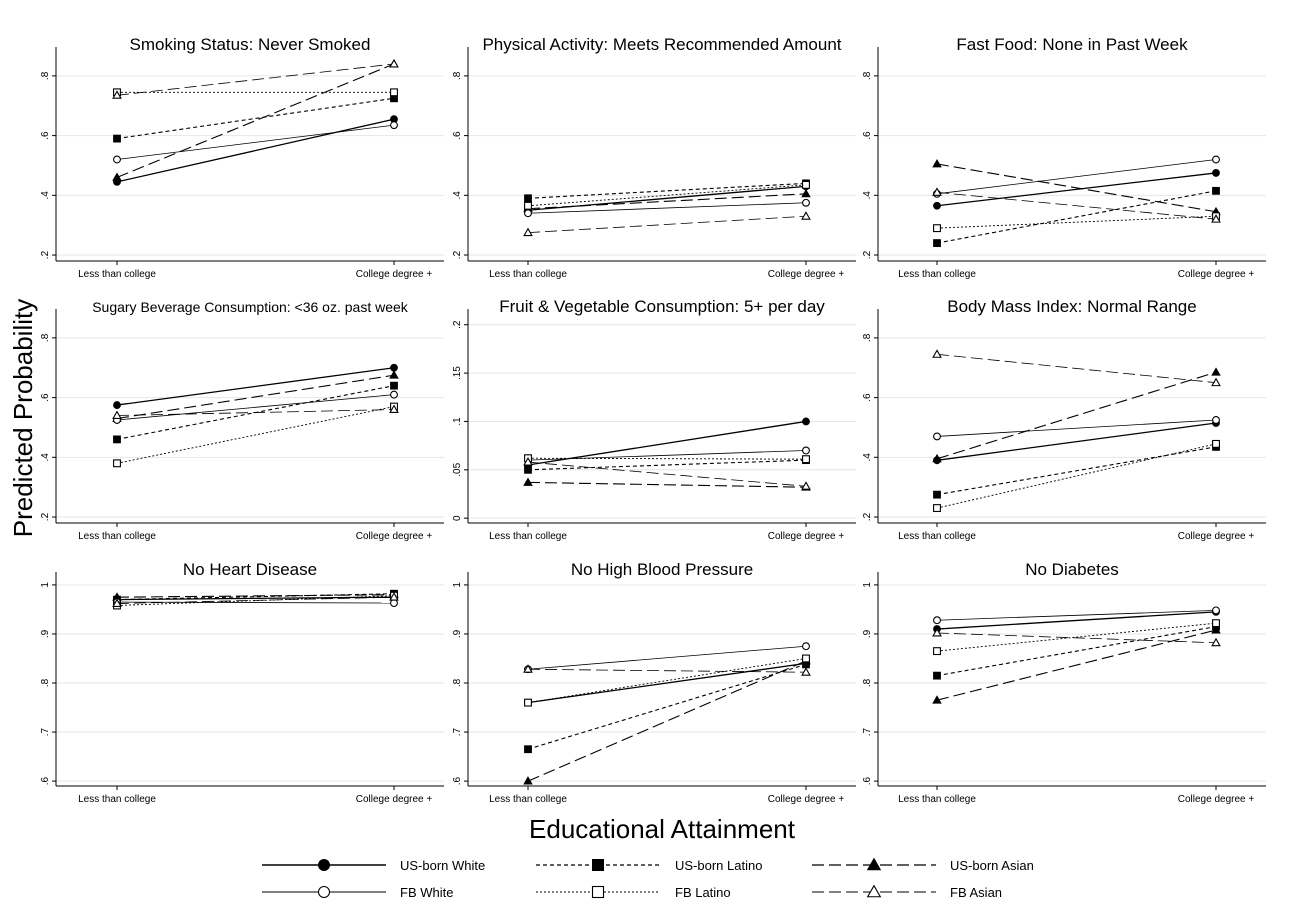  I want to click on legend-item-us-born-asian: US-born Asian, so click(923, 865).